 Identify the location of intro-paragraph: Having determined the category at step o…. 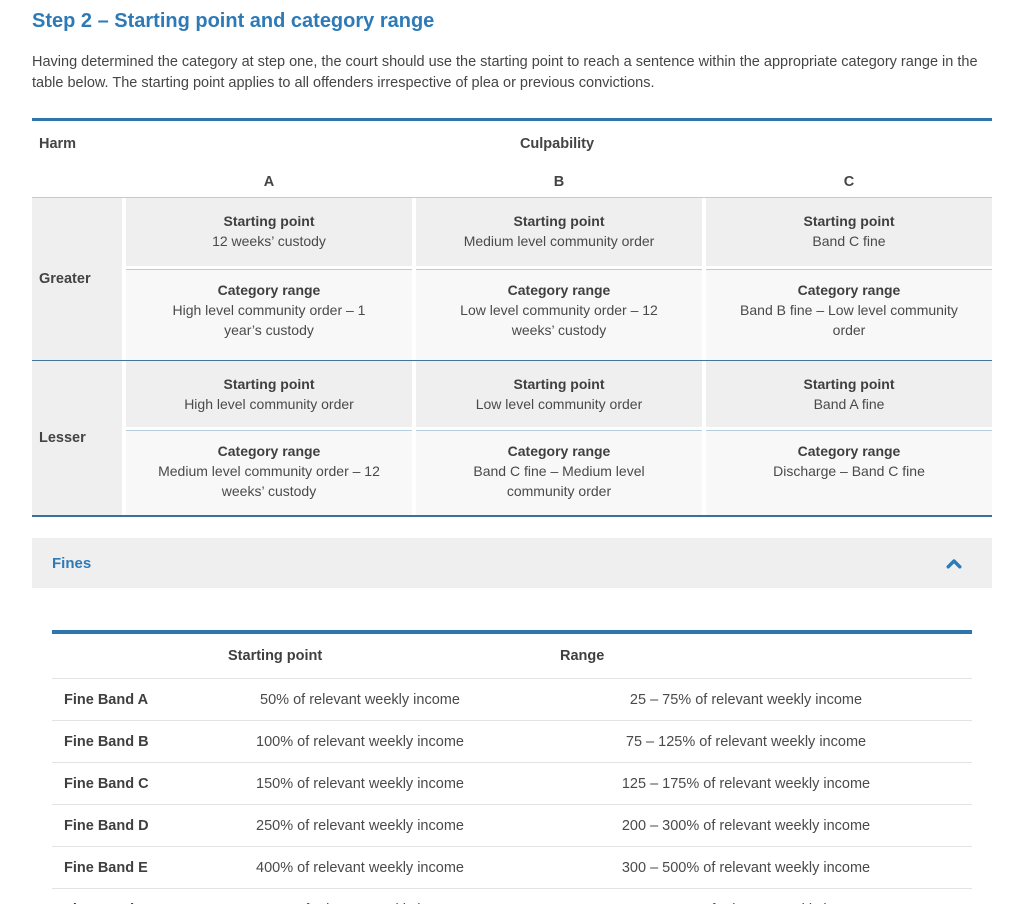
(505, 72).